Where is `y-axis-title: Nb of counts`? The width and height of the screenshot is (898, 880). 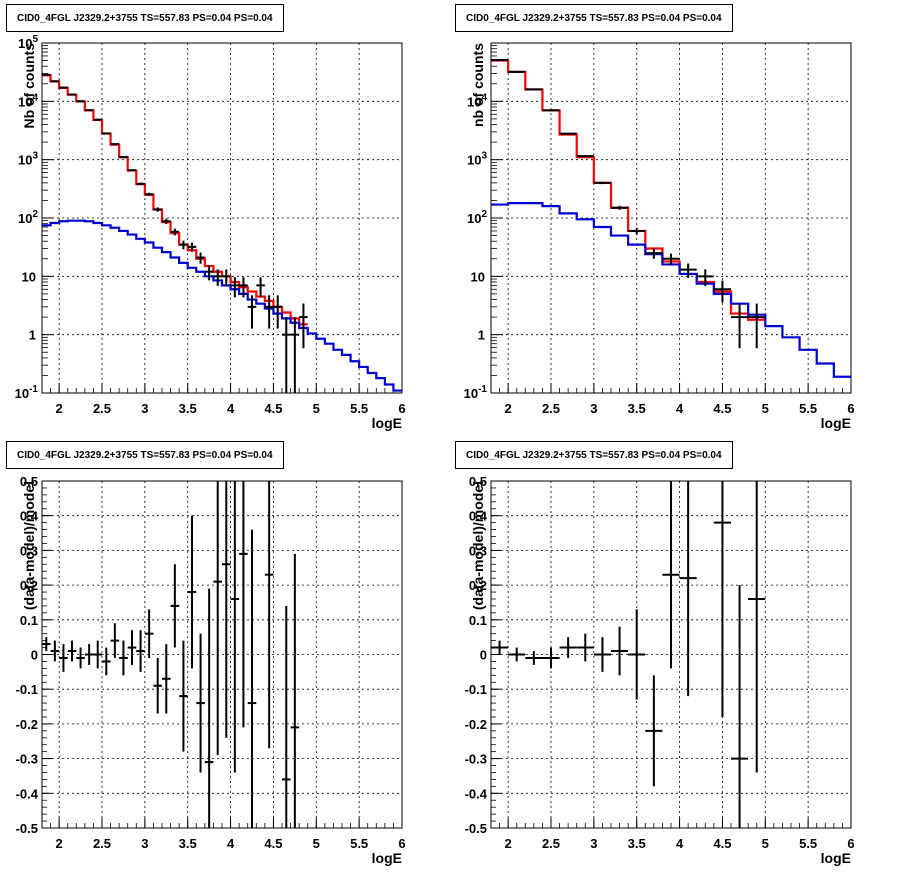 y-axis-title: Nb of counts is located at coordinates (29, 86).